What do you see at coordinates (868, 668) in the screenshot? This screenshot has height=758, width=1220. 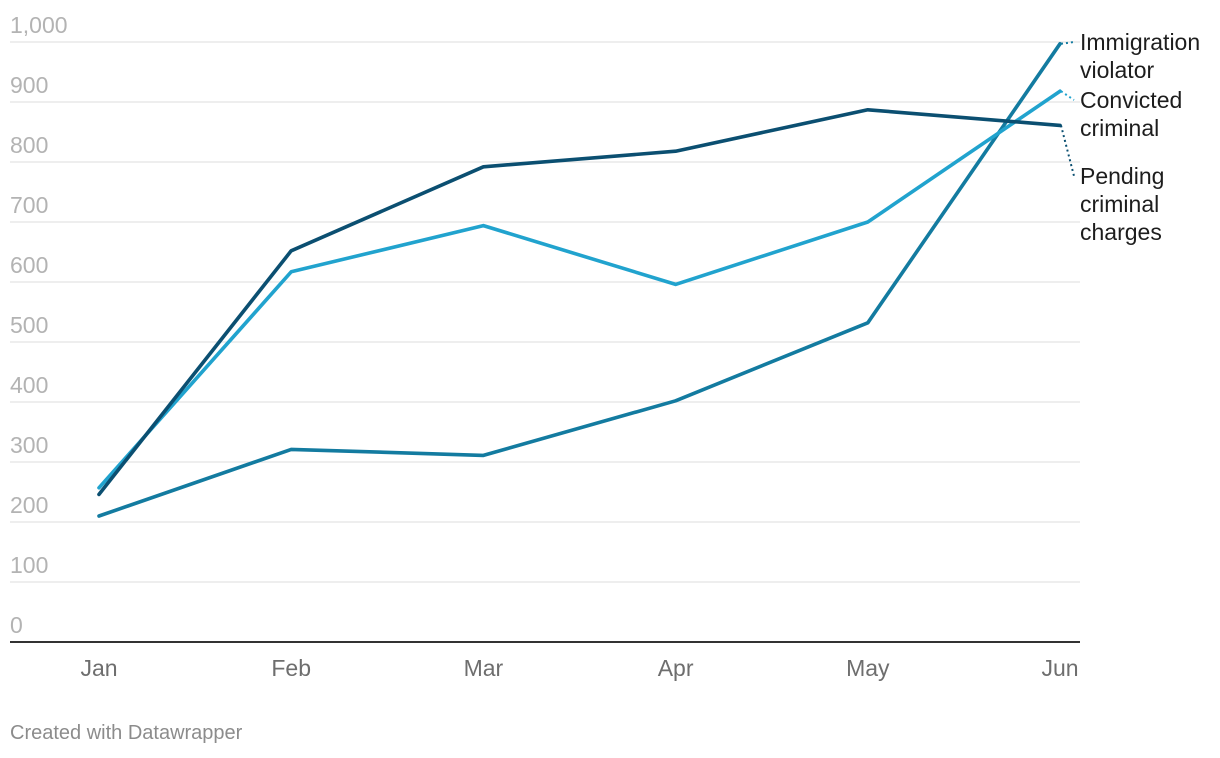 I see `x-tick-label: May` at bounding box center [868, 668].